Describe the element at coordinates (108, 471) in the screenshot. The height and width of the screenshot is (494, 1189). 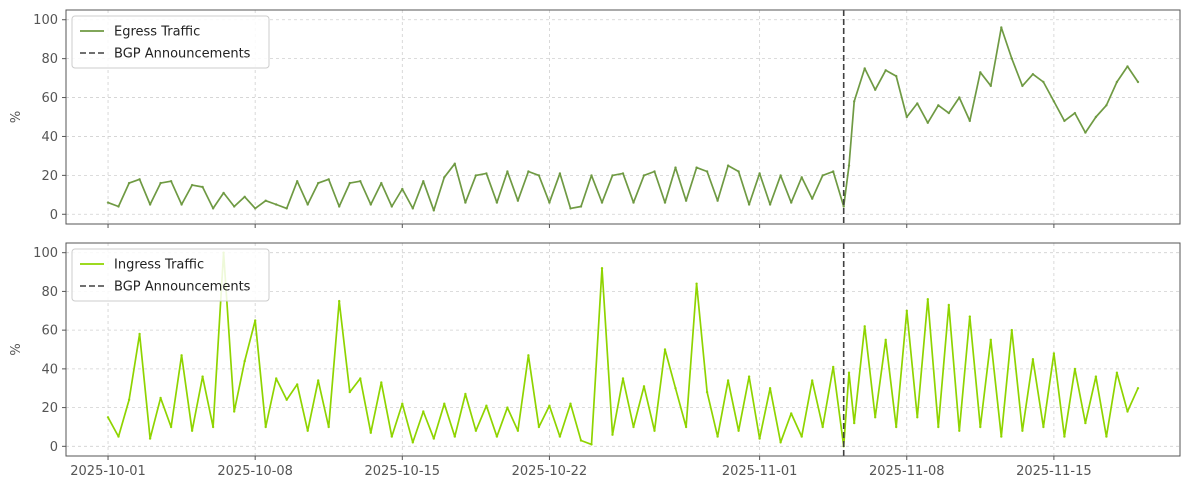
I see `x-tick-label: 2025-10-01` at that location.